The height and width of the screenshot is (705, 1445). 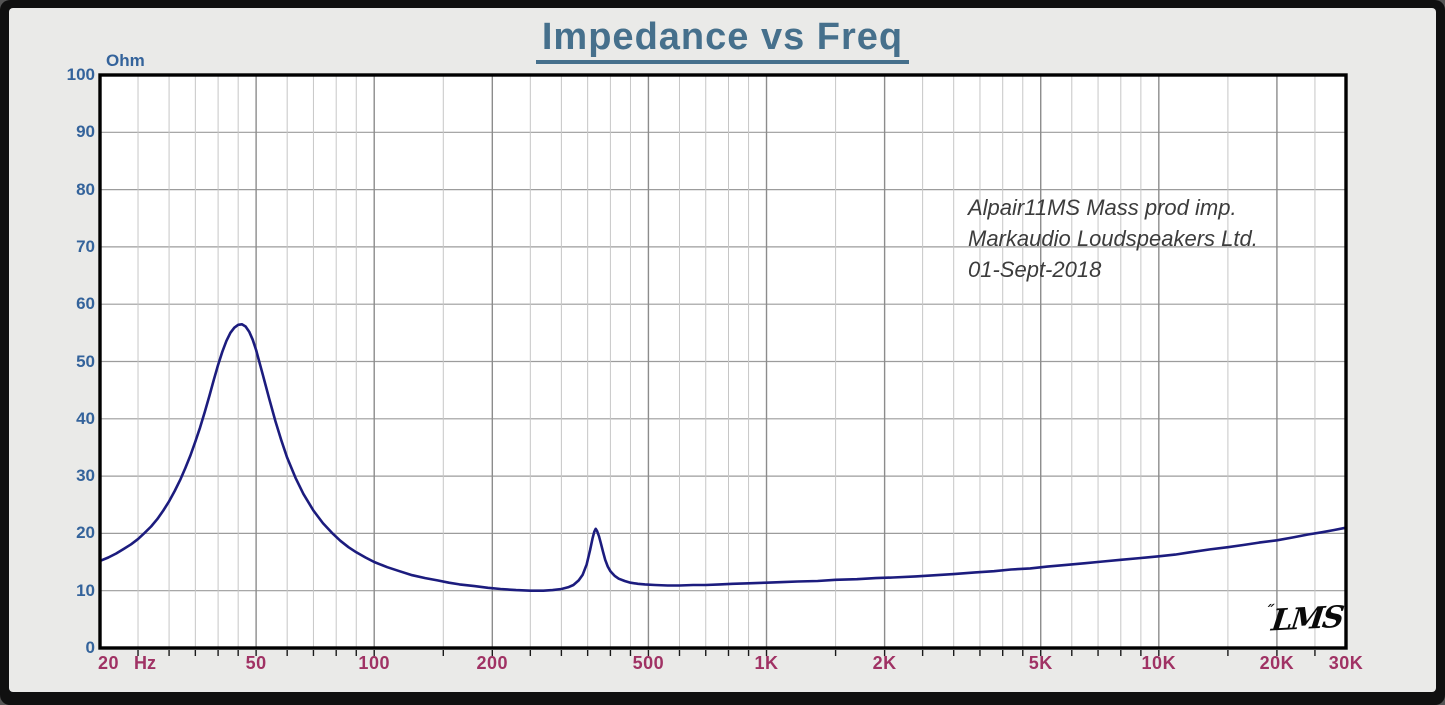 What do you see at coordinates (766, 663) in the screenshot?
I see `x-tick-label-1k: 1K` at bounding box center [766, 663].